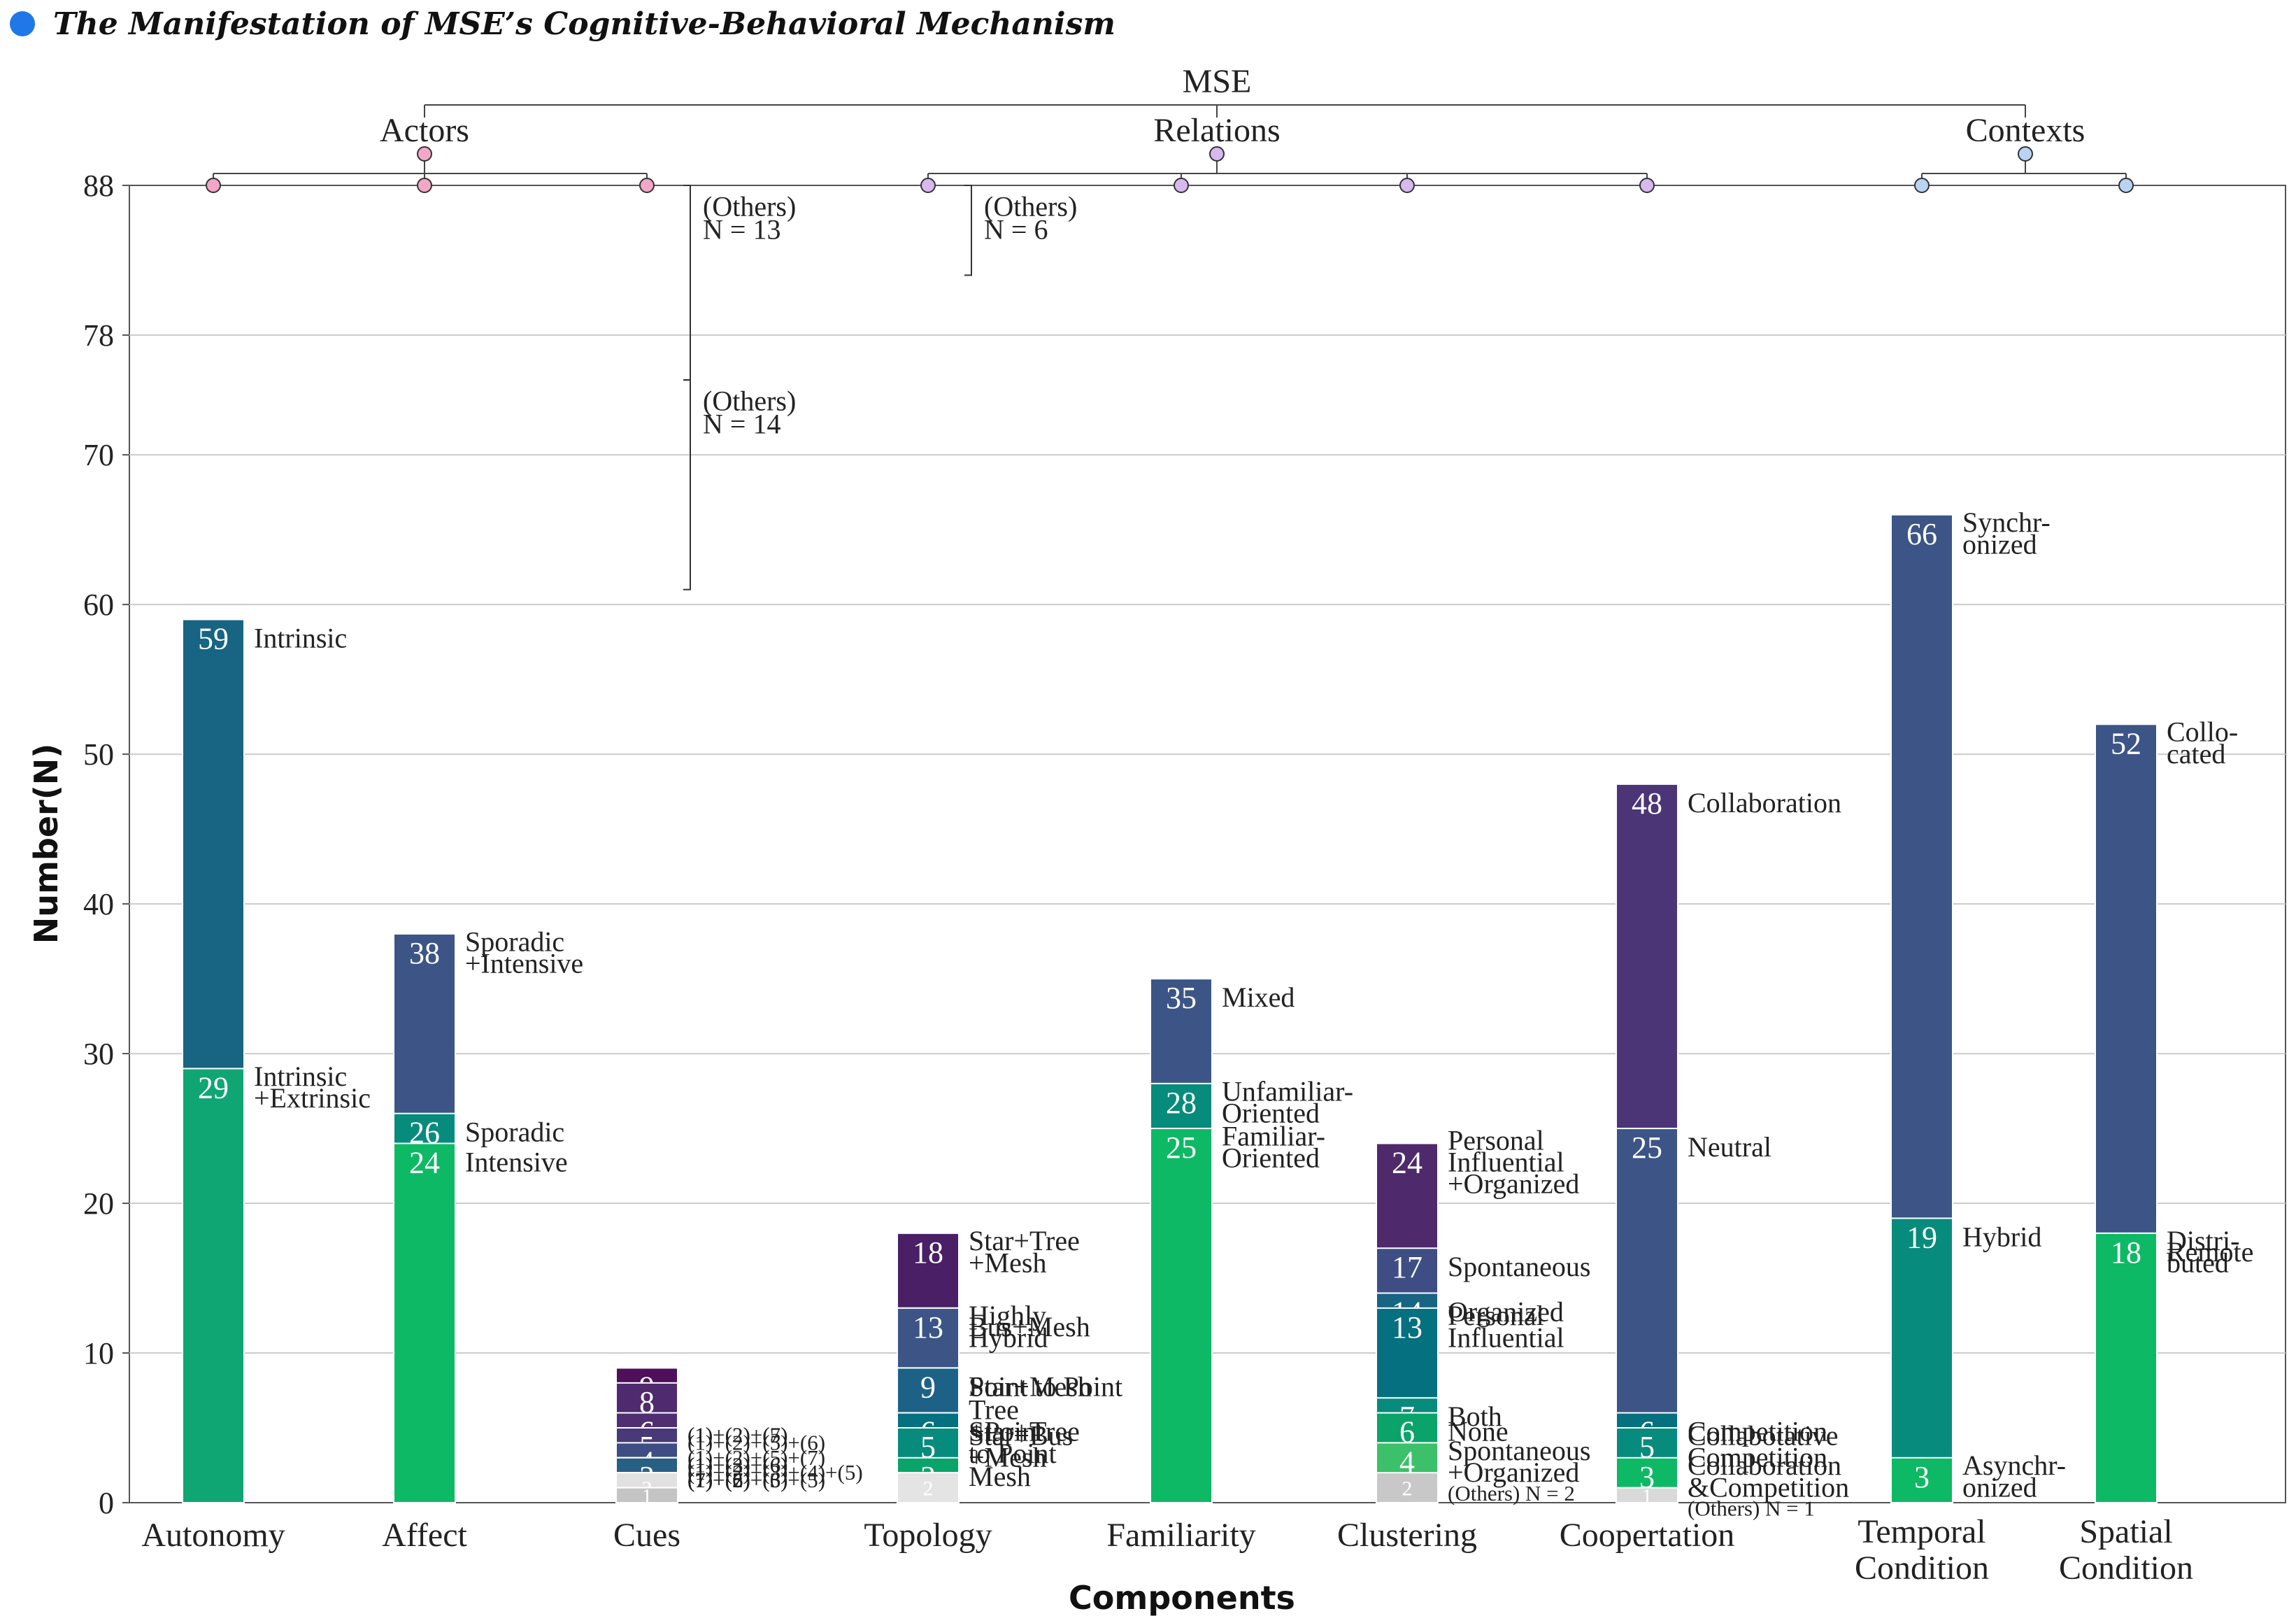 The height and width of the screenshot is (1623, 2296). I want to click on bar-temporal-condition-segment-0-label: Synchr-onized, so click(2006, 533).